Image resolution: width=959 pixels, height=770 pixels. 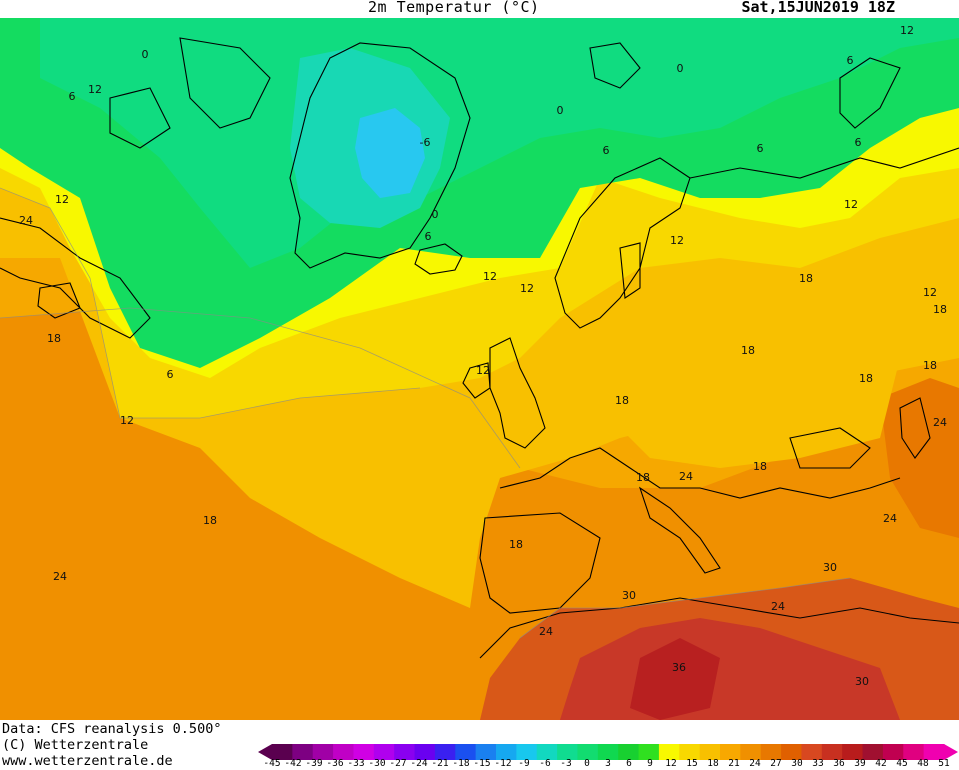 I want to click on map-header: 2m Temperatur (°C) Sat,15JUN2019 18Z, so click(x=479, y=9).